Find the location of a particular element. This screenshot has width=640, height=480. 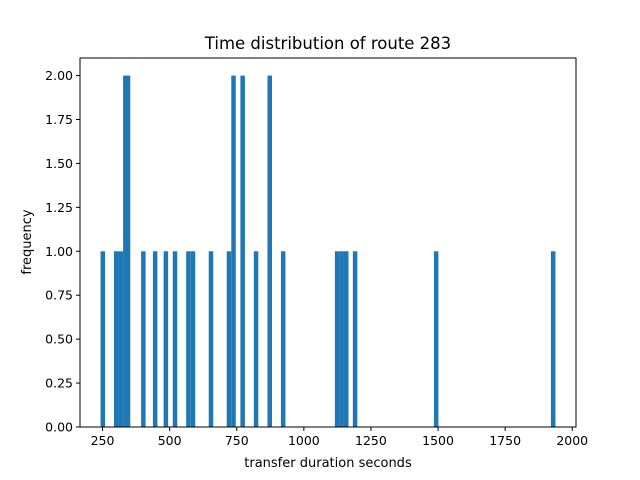

y-tick-label: 2.00 is located at coordinates (59, 75).